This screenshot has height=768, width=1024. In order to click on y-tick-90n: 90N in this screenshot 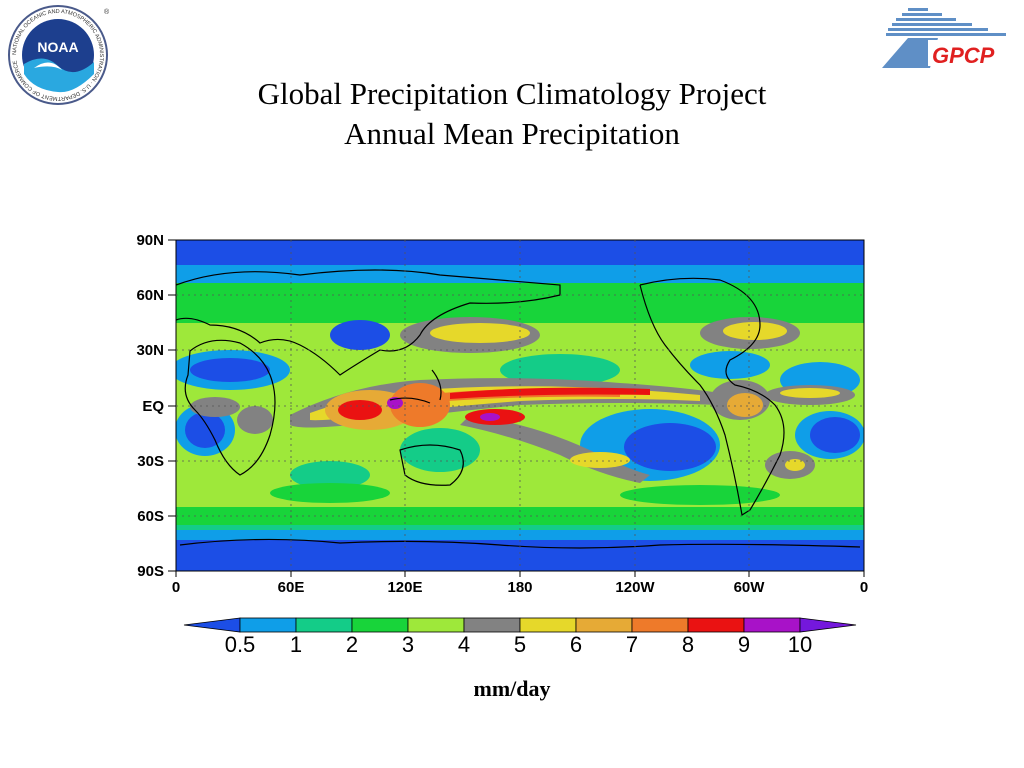, I will do `click(150, 240)`.